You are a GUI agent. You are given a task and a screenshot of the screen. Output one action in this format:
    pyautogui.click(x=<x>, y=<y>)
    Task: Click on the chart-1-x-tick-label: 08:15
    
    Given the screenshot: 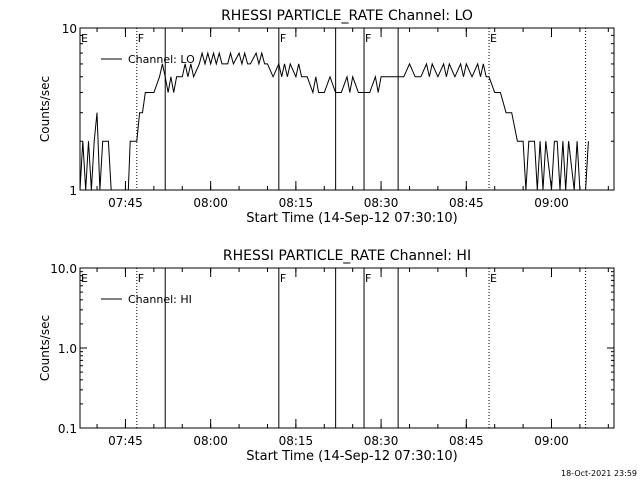 What is the action you would take?
    pyautogui.click(x=296, y=203)
    